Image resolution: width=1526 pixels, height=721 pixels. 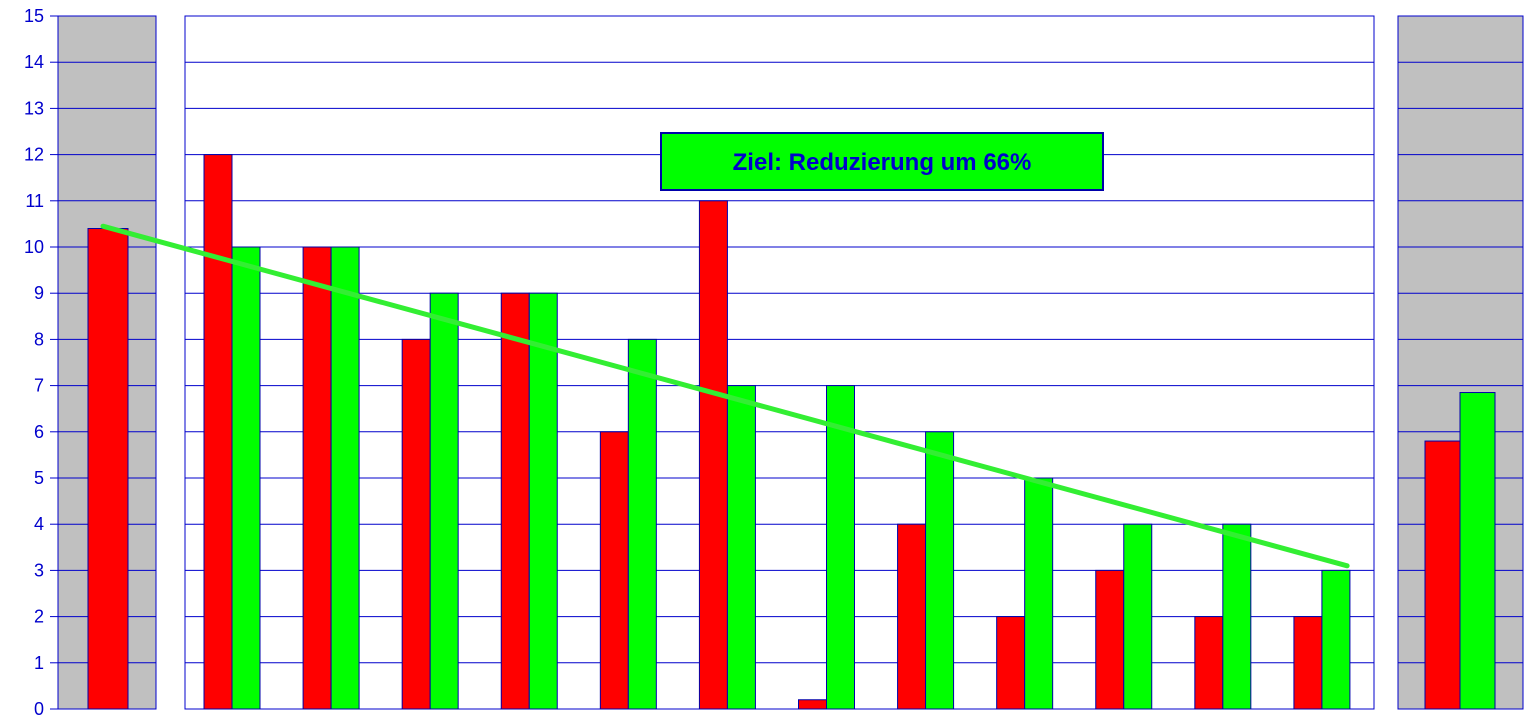 I want to click on y-tick-label: 3, so click(x=39, y=570).